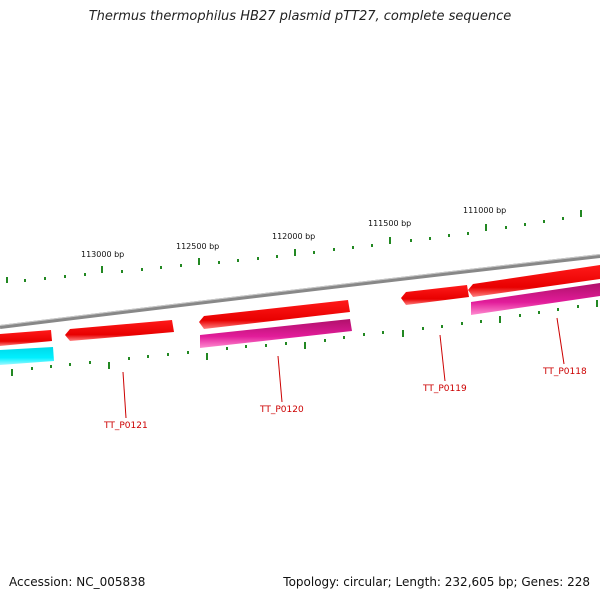 The height and width of the screenshot is (600, 600). What do you see at coordinates (534, 281) in the screenshot?
I see `gene-arrow-tt-p0118` at bounding box center [534, 281].